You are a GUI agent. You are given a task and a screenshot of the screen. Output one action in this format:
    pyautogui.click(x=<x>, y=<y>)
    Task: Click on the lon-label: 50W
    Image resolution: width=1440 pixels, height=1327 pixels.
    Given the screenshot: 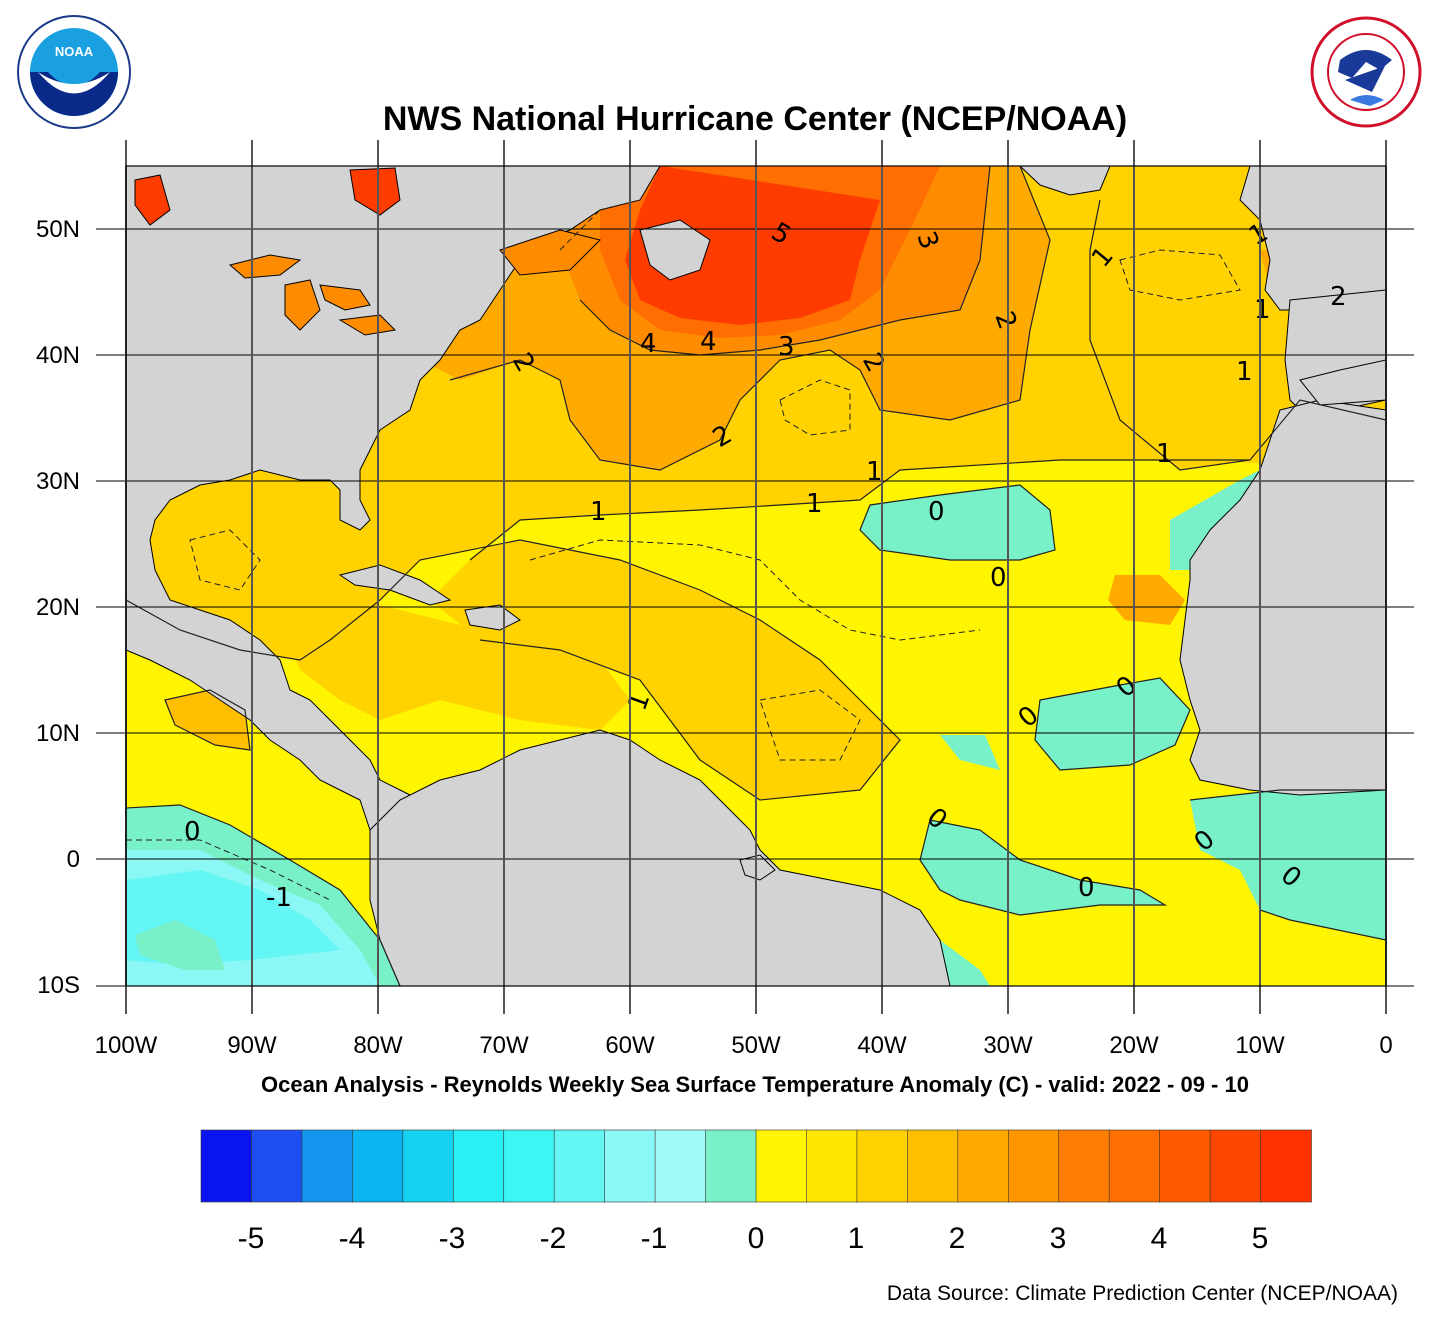 What is the action you would take?
    pyautogui.click(x=756, y=1045)
    